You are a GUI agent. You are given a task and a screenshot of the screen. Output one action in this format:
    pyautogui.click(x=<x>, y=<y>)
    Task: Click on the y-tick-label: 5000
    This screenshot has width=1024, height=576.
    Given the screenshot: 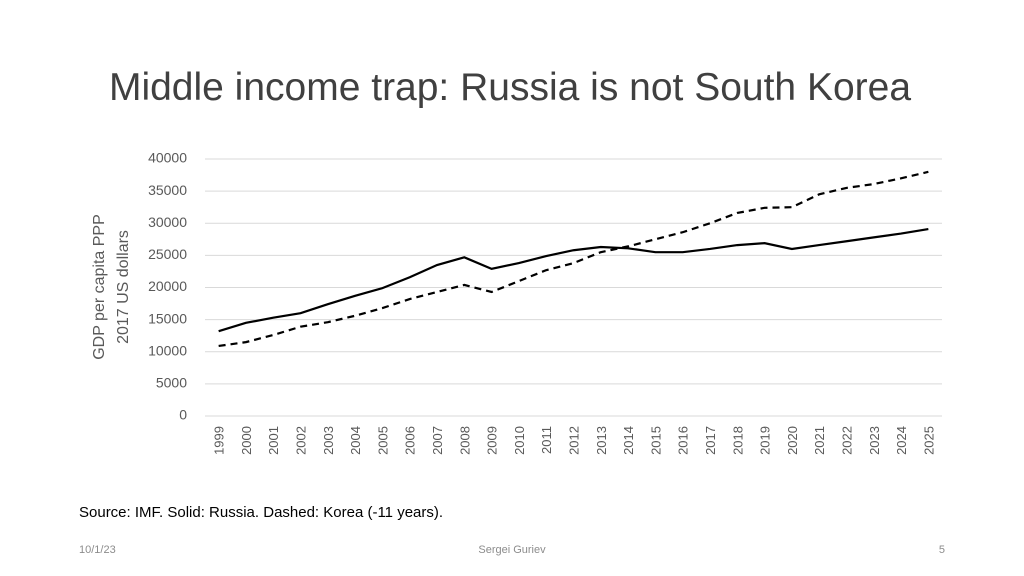 What is the action you would take?
    pyautogui.click(x=171, y=383)
    